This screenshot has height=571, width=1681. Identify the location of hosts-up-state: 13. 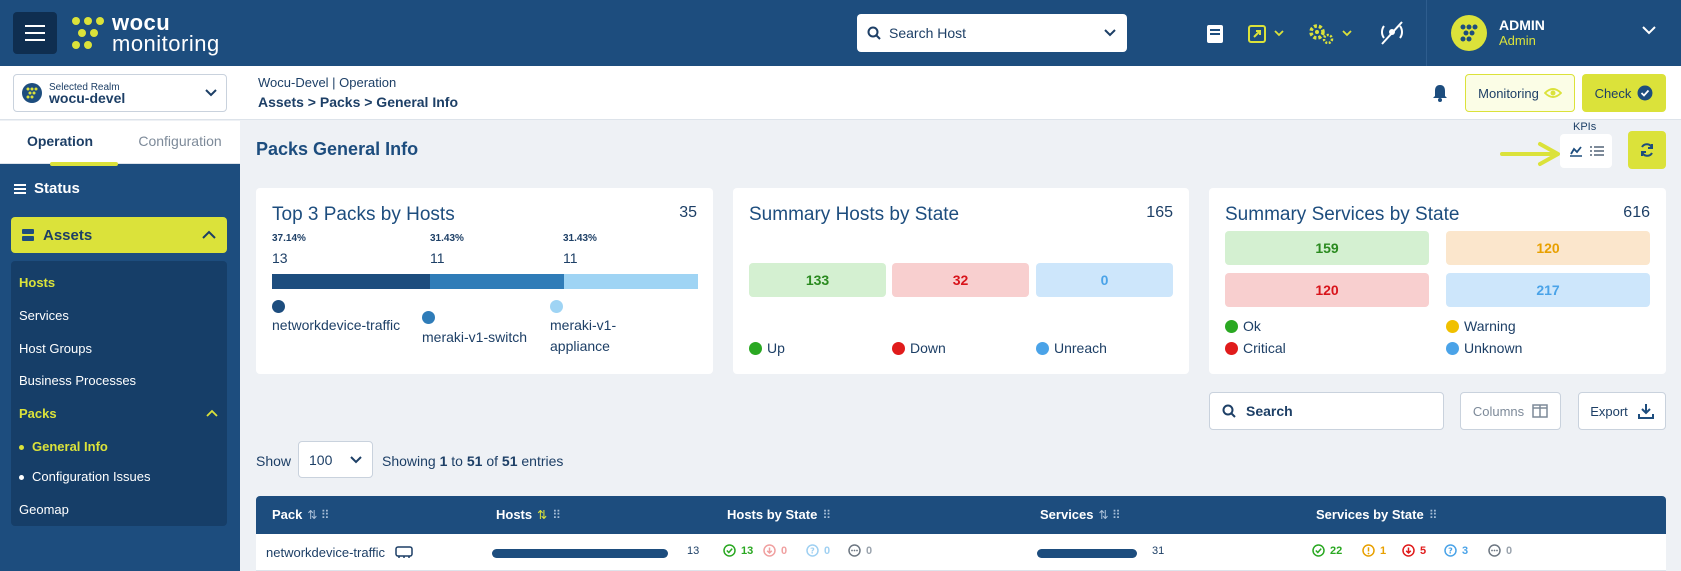
(738, 550).